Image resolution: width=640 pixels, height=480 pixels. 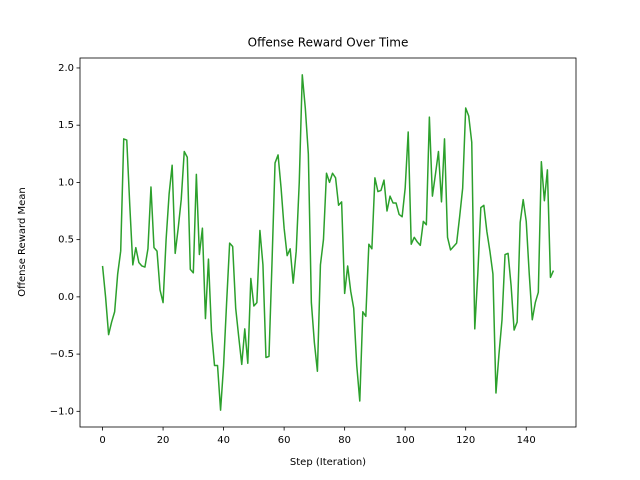 I want to click on x-tick-label: 0, so click(x=102, y=440).